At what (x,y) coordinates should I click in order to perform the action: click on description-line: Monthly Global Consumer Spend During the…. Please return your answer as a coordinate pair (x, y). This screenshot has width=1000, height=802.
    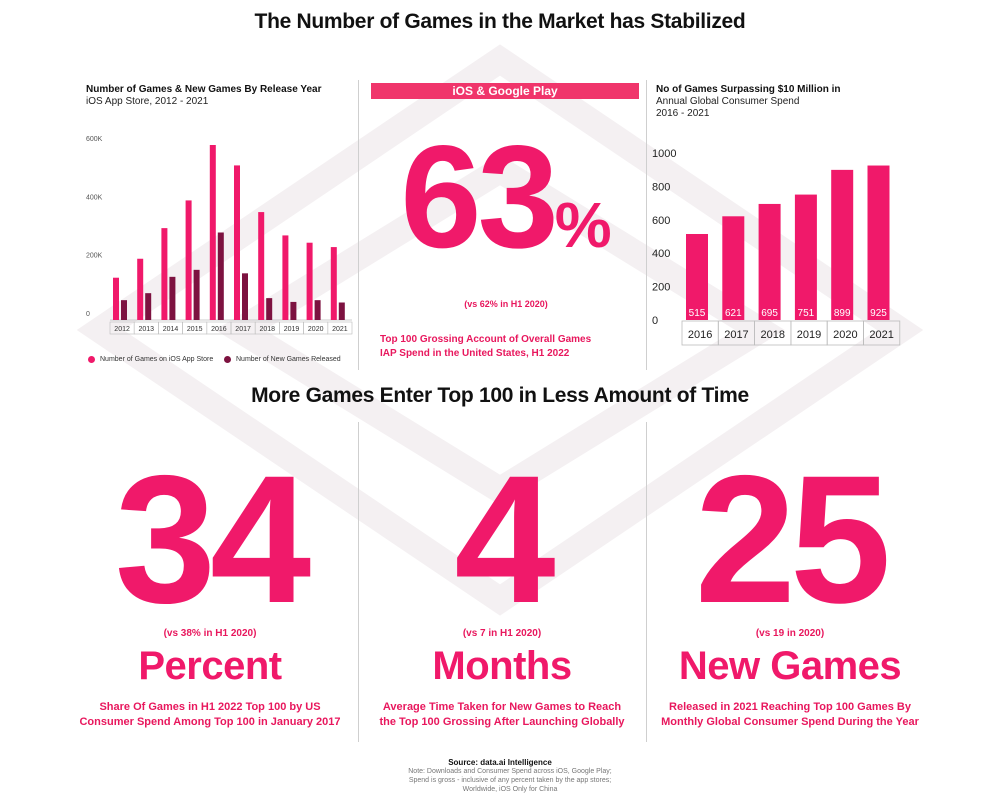
    Looking at the image, I should click on (790, 722).